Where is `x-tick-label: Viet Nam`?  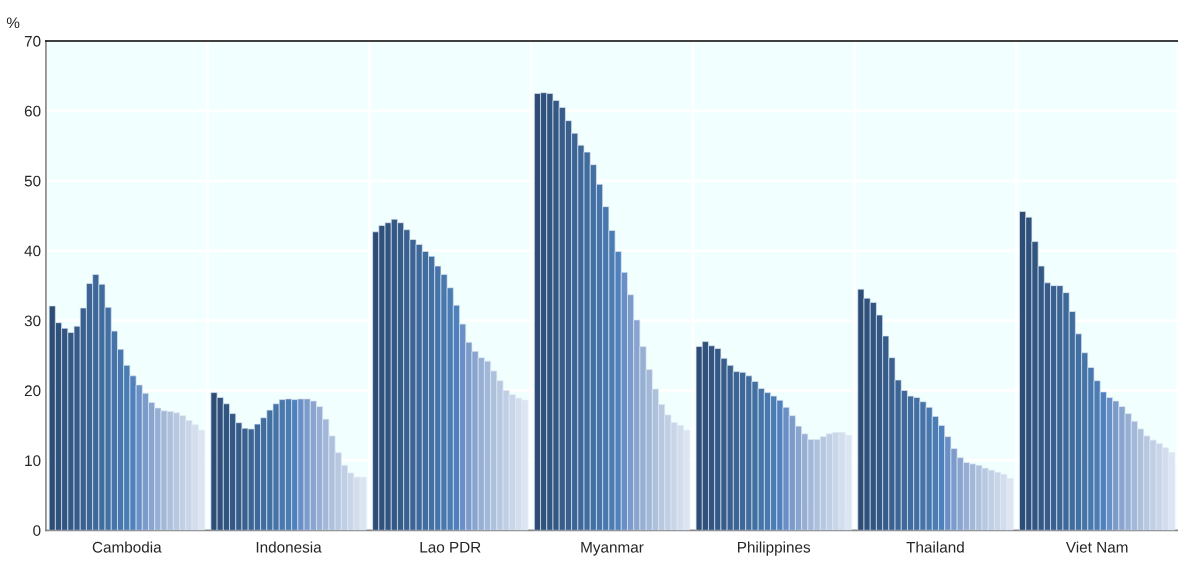 x-tick-label: Viet Nam is located at coordinates (1096, 547).